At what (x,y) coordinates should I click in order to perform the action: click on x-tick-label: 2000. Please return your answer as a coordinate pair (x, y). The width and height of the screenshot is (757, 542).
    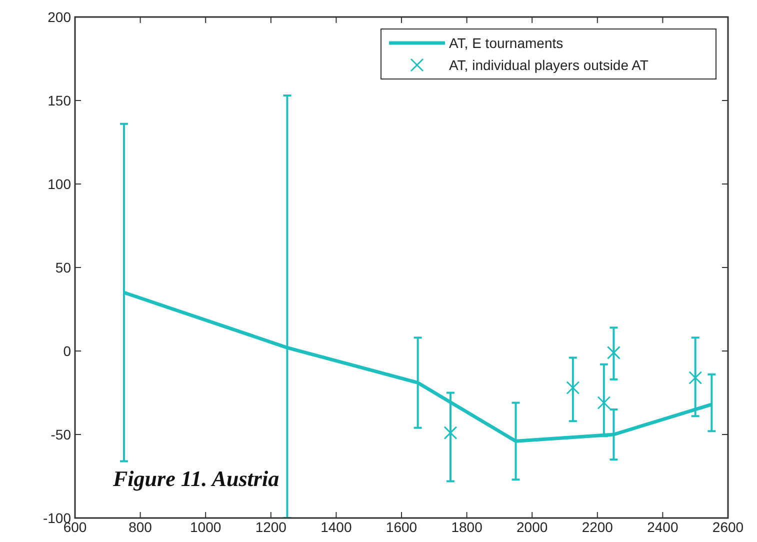
    Looking at the image, I should click on (532, 527).